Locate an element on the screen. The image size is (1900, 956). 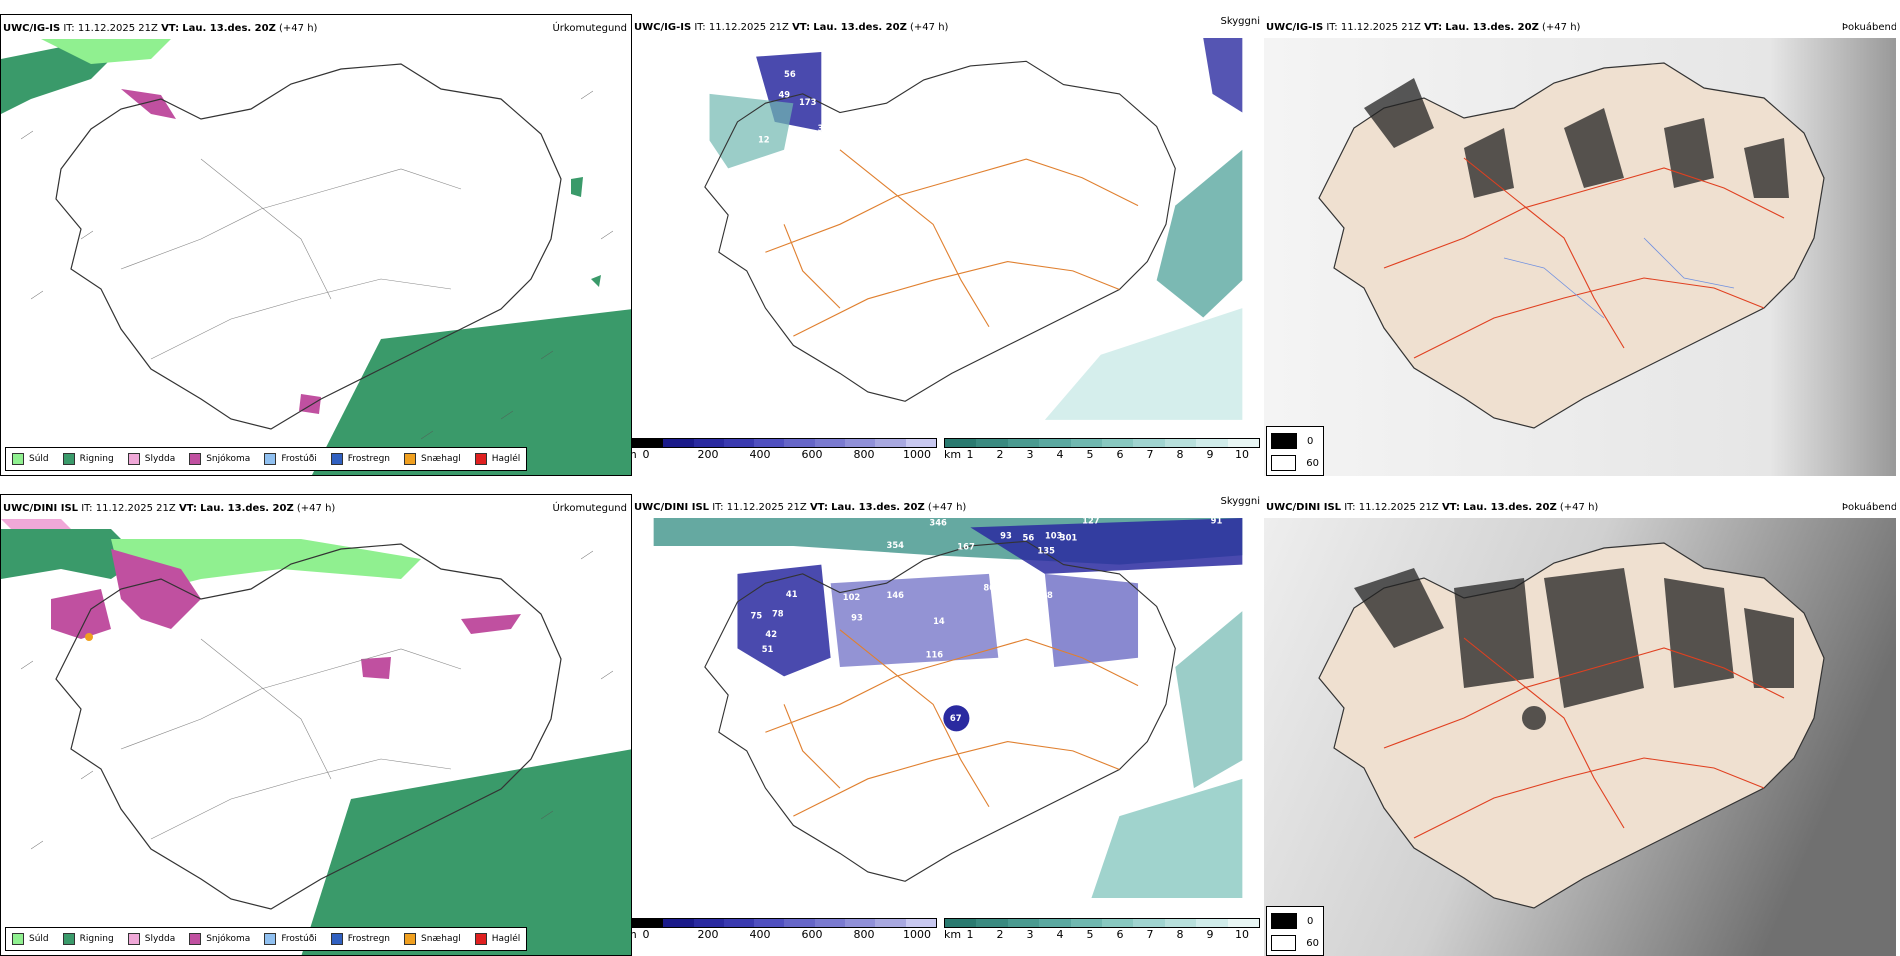
cloud-base-label: 135 is located at coordinates (1046, 550).